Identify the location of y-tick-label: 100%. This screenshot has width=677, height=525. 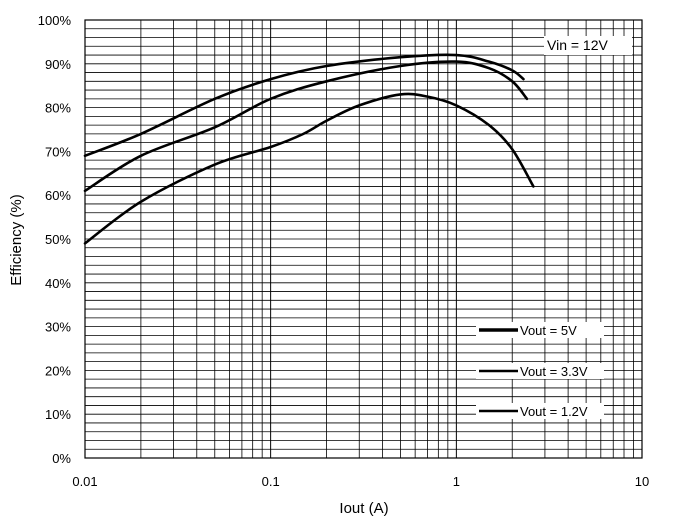
(55, 20).